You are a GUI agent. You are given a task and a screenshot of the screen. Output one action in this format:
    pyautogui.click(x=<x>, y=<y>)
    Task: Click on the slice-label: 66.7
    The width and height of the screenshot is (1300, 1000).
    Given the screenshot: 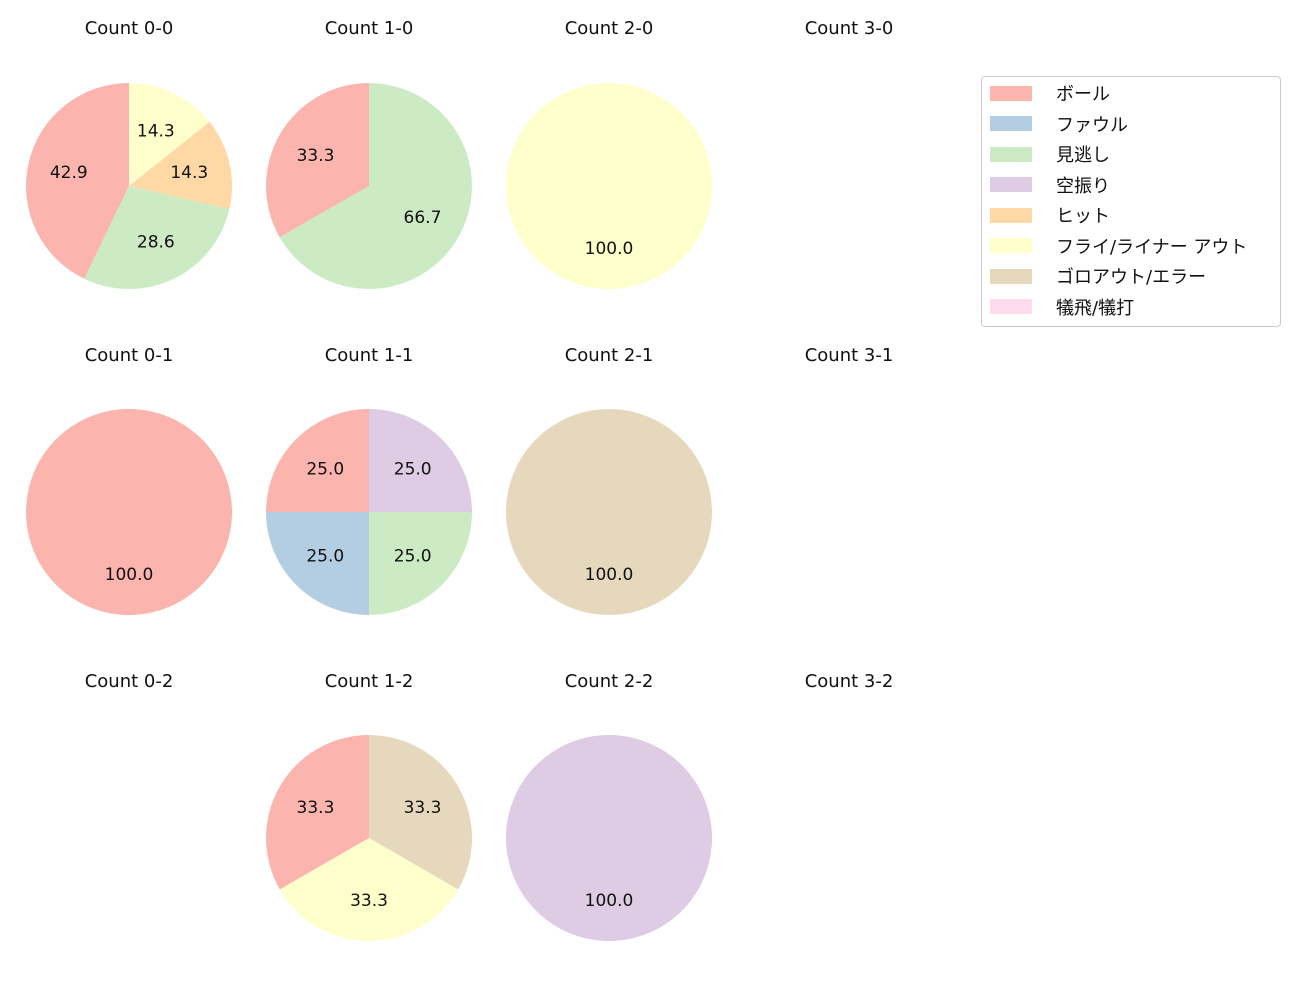 What is the action you would take?
    pyautogui.click(x=423, y=218)
    